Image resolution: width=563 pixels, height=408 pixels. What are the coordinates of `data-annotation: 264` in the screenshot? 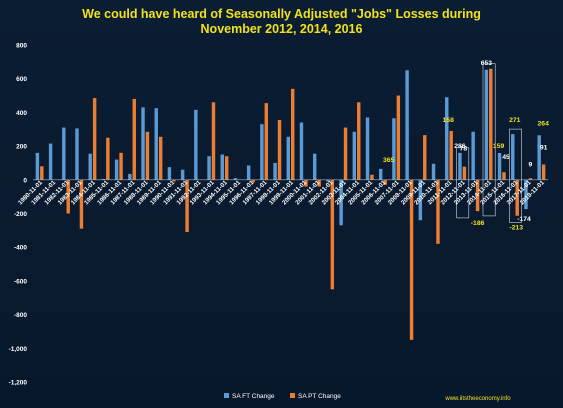 It's located at (544, 123).